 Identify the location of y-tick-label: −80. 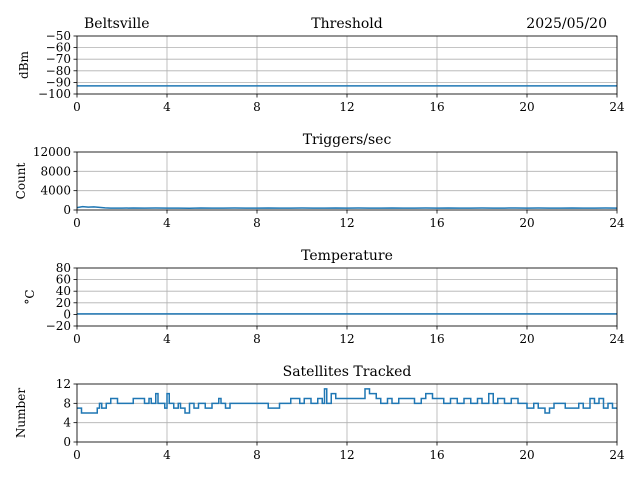
(58, 71).